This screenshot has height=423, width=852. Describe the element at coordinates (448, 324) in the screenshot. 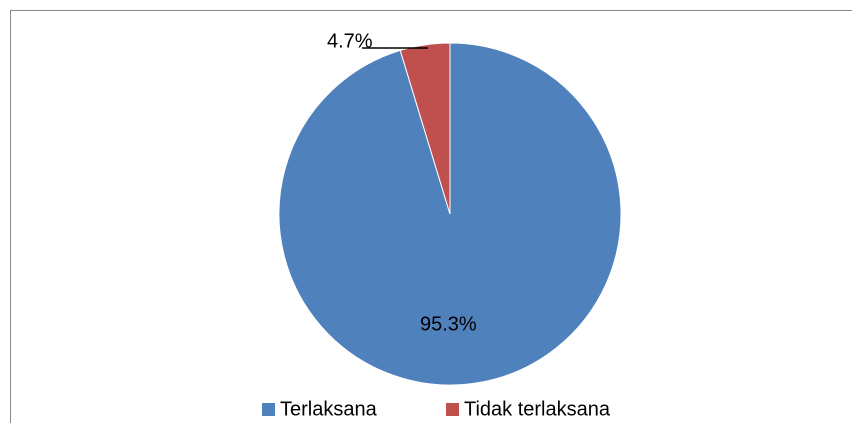

I see `data-label: 95.3%` at that location.